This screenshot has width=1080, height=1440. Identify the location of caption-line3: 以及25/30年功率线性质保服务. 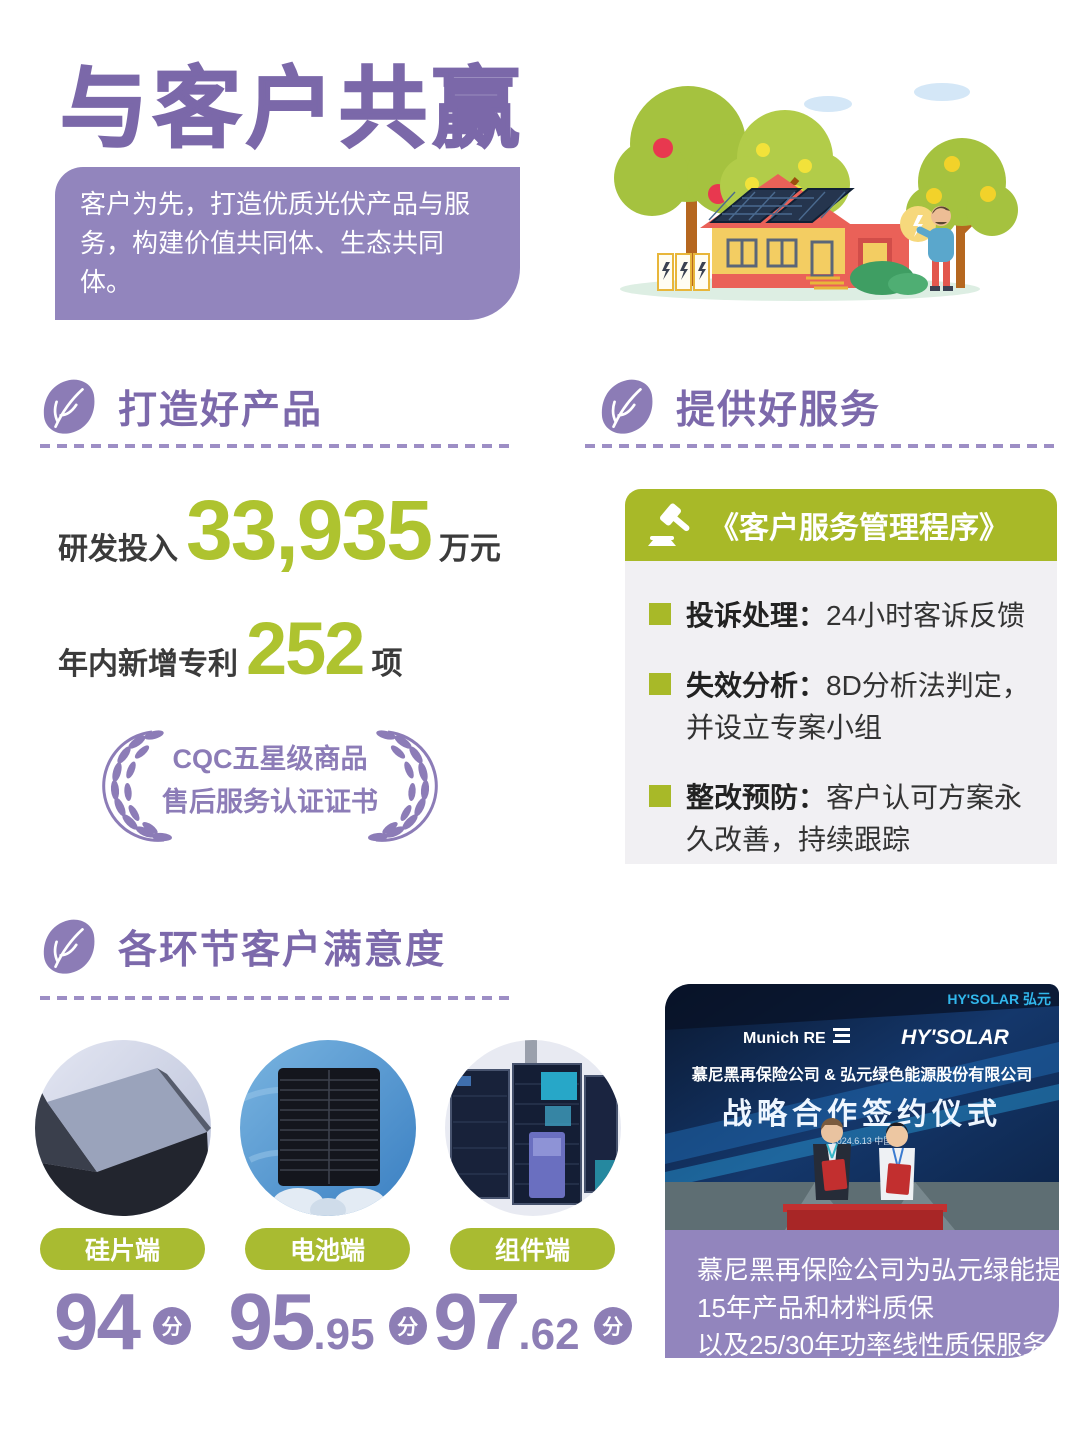
(873, 1345).